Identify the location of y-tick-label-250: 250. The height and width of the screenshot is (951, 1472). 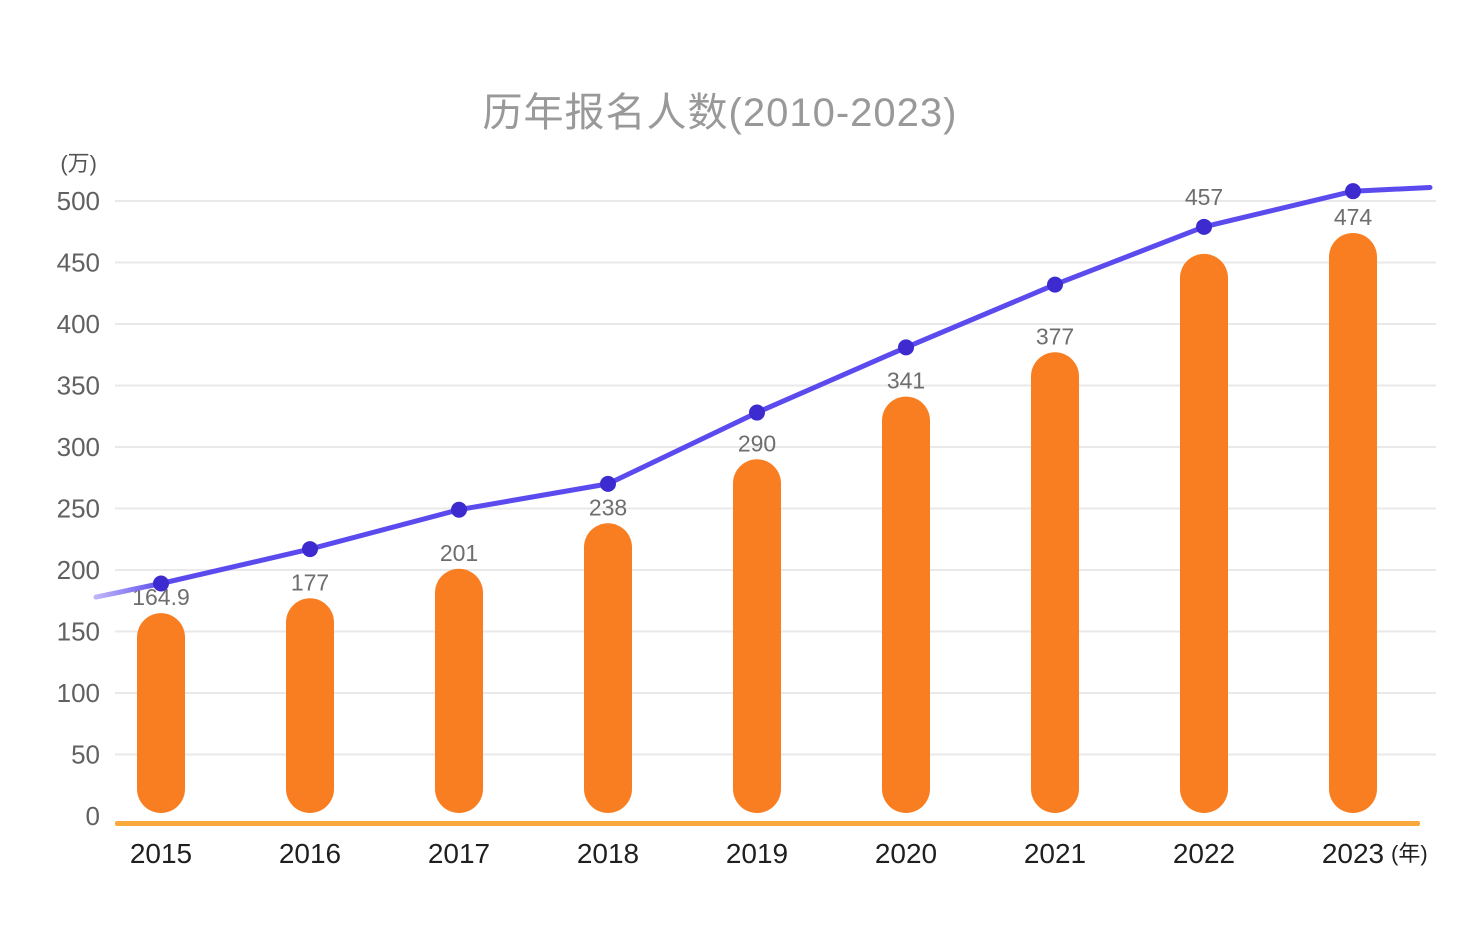
(78, 509).